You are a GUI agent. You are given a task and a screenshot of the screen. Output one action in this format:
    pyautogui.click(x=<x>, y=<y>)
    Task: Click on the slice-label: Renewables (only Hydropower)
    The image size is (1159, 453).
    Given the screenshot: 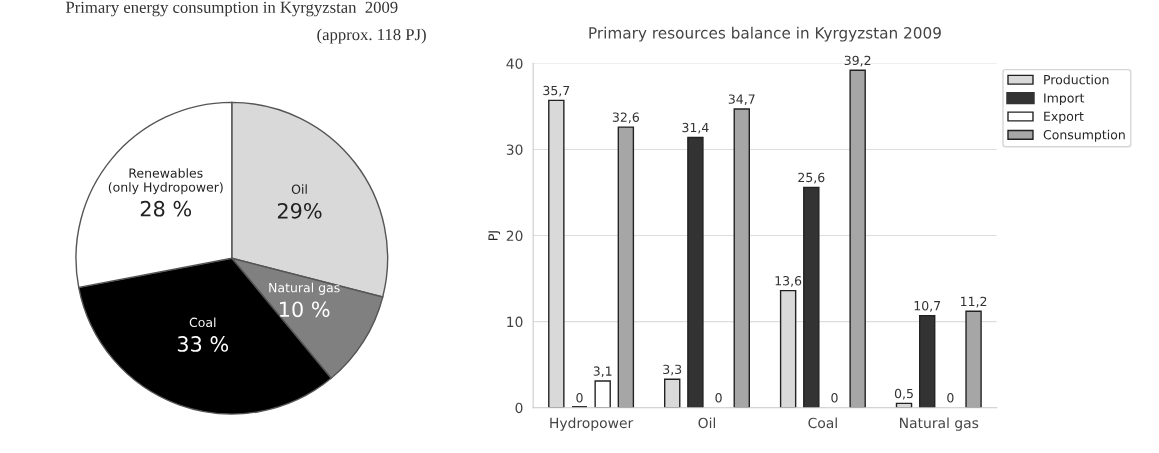 What is the action you would take?
    pyautogui.click(x=165, y=181)
    